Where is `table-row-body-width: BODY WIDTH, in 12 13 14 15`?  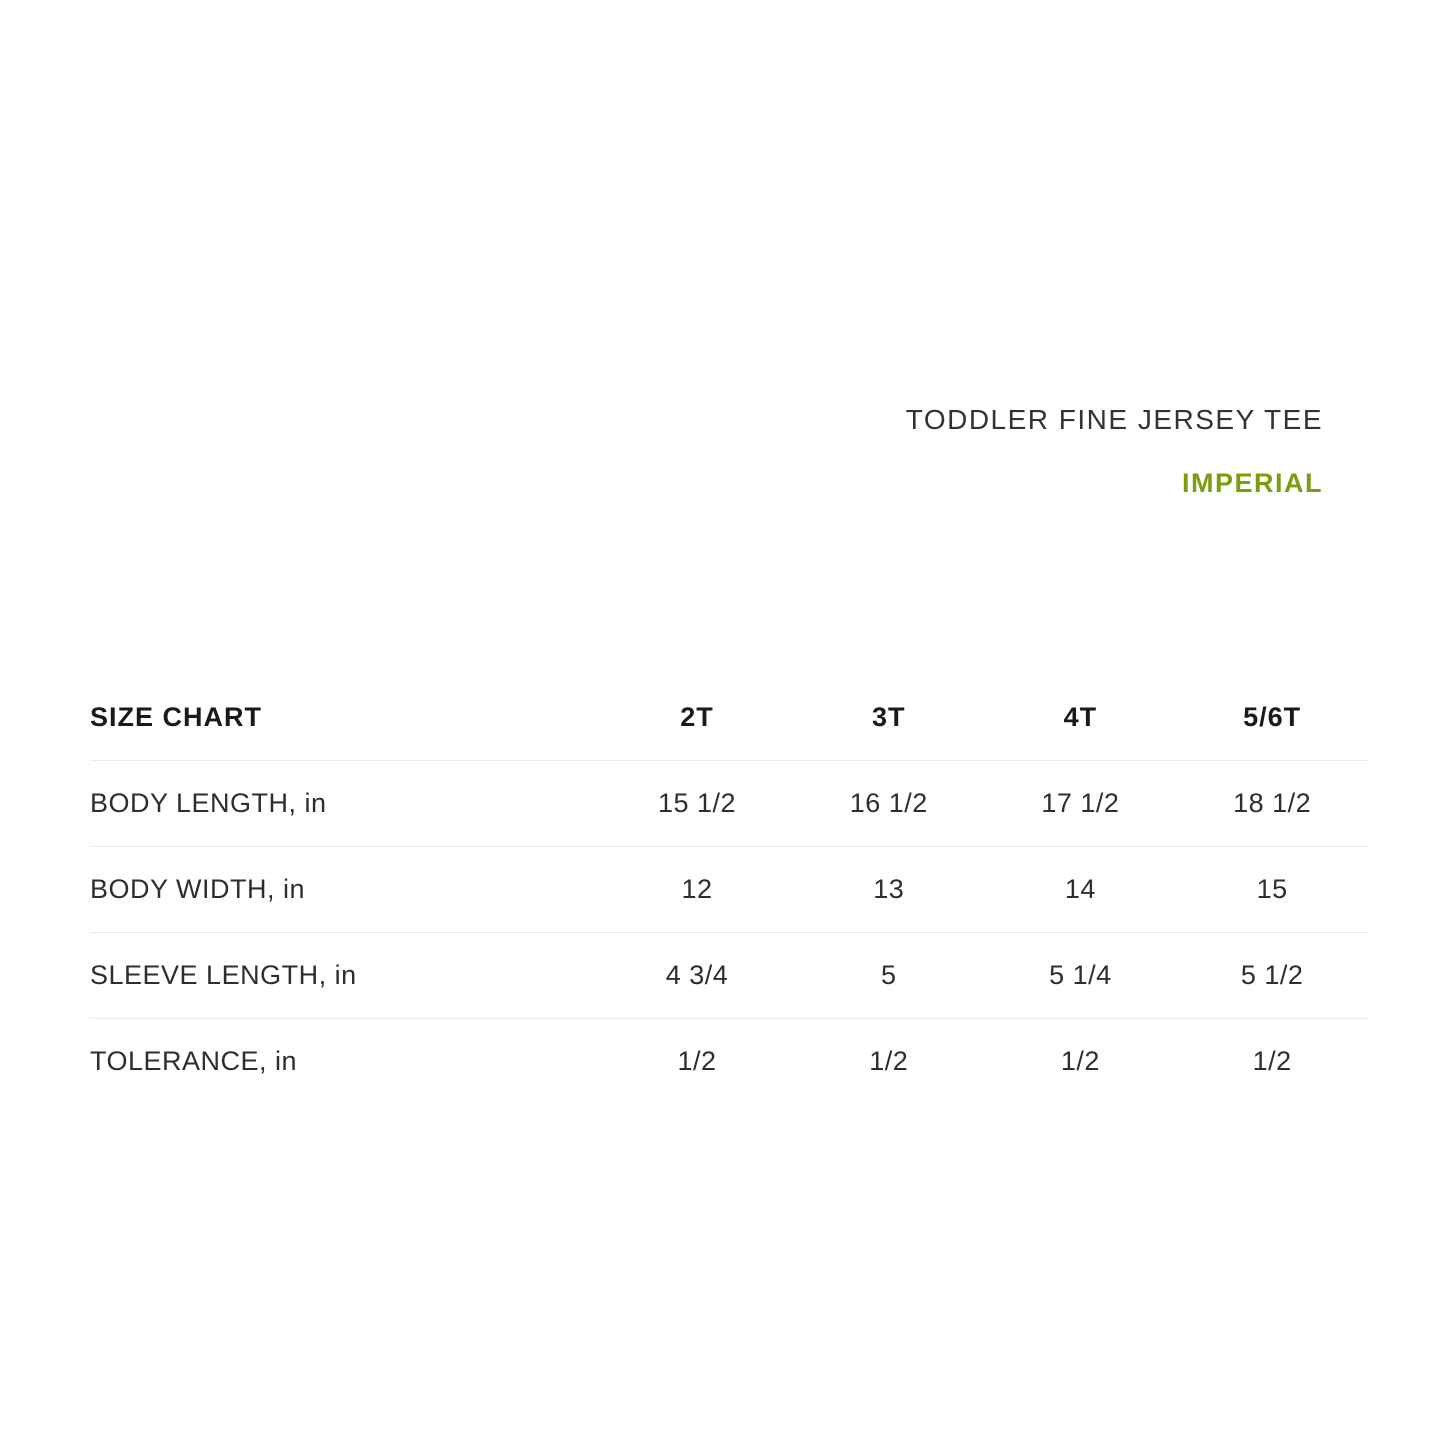
table-row-body-width: BODY WIDTH, in 12 13 14 15 is located at coordinates (729, 890).